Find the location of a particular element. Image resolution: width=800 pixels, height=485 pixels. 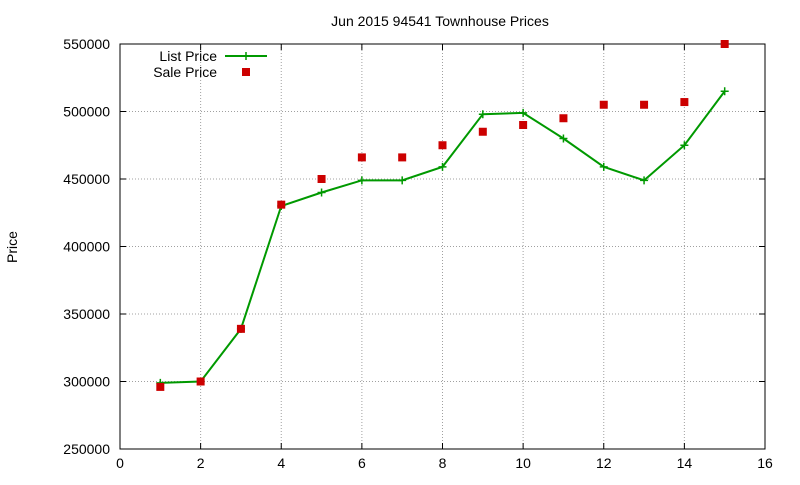

legend-label-list-price: List Price is located at coordinates (188, 56).